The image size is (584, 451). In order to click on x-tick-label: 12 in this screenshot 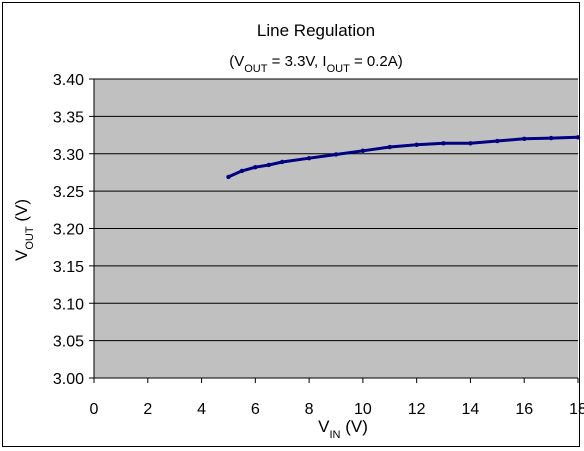, I will do `click(417, 409)`.